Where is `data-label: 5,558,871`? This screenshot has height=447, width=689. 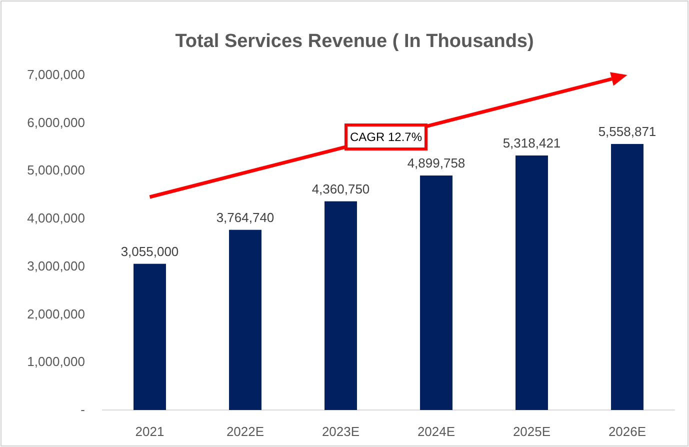 data-label: 5,558,871 is located at coordinates (627, 131).